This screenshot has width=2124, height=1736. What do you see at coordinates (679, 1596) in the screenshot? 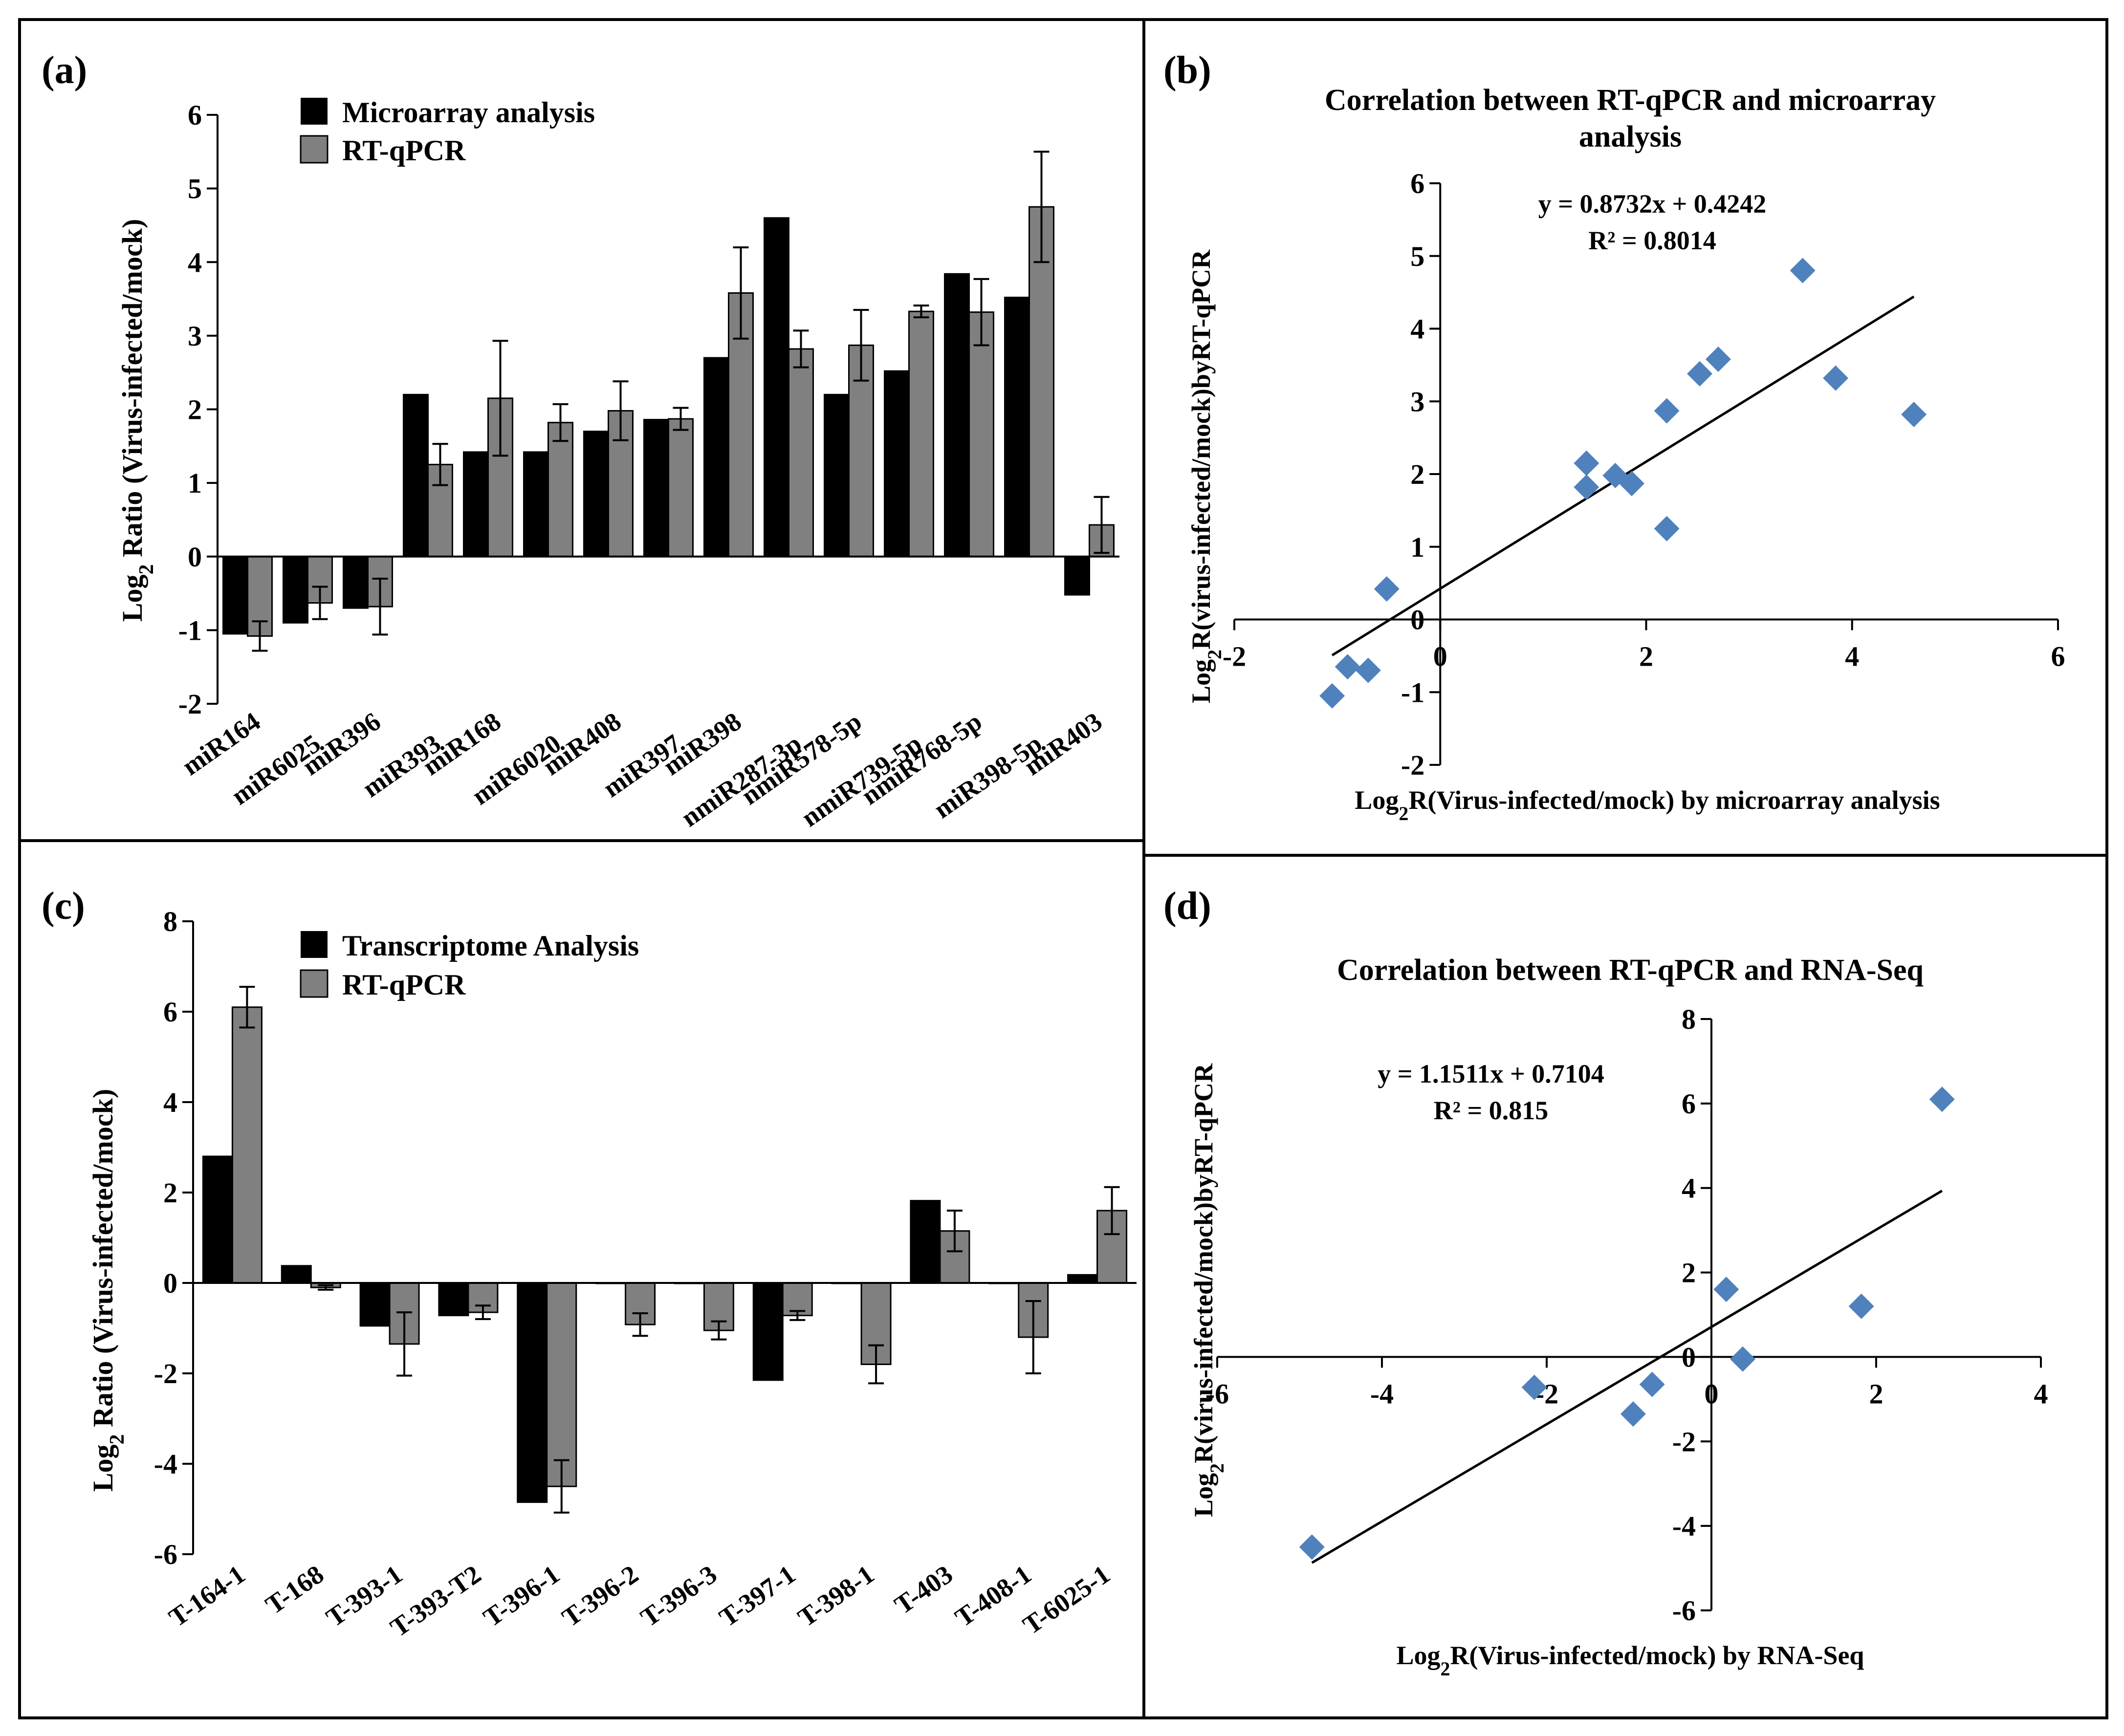
I see `x-category-label: T-396-3` at bounding box center [679, 1596].